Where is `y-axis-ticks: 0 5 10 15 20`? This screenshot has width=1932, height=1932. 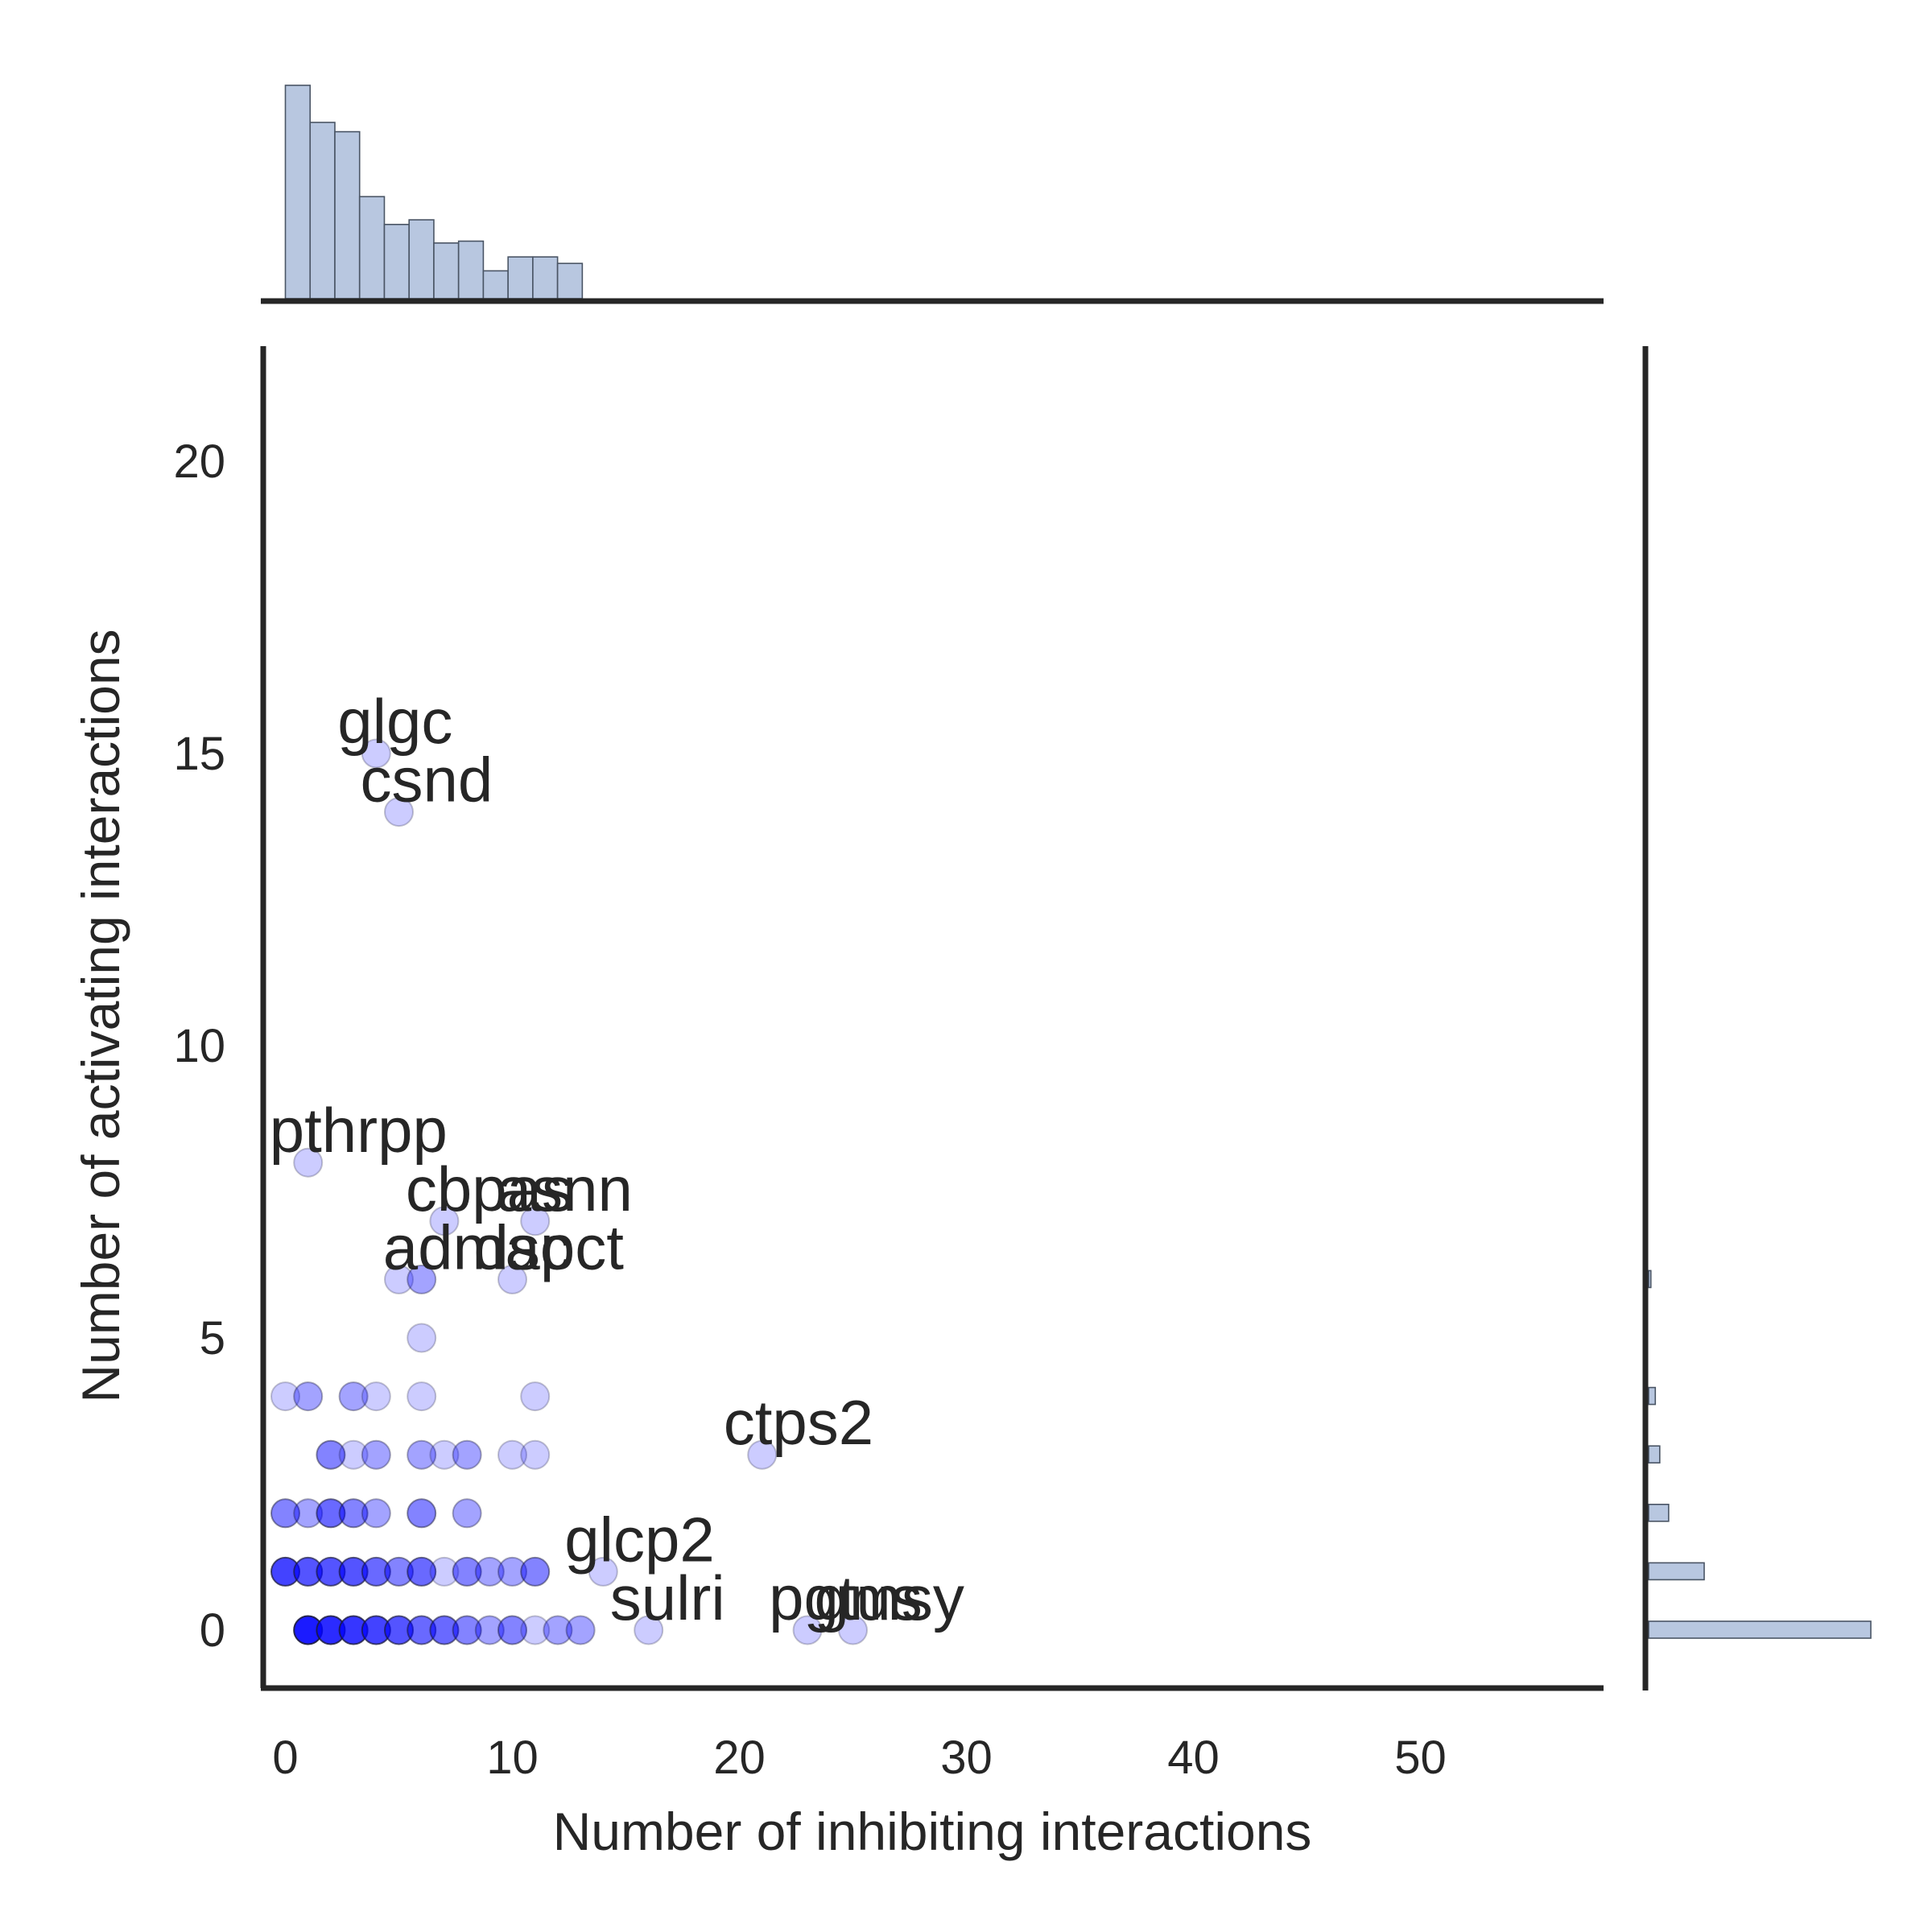 y-axis-ticks: 0 5 10 15 20 is located at coordinates (199, 1046).